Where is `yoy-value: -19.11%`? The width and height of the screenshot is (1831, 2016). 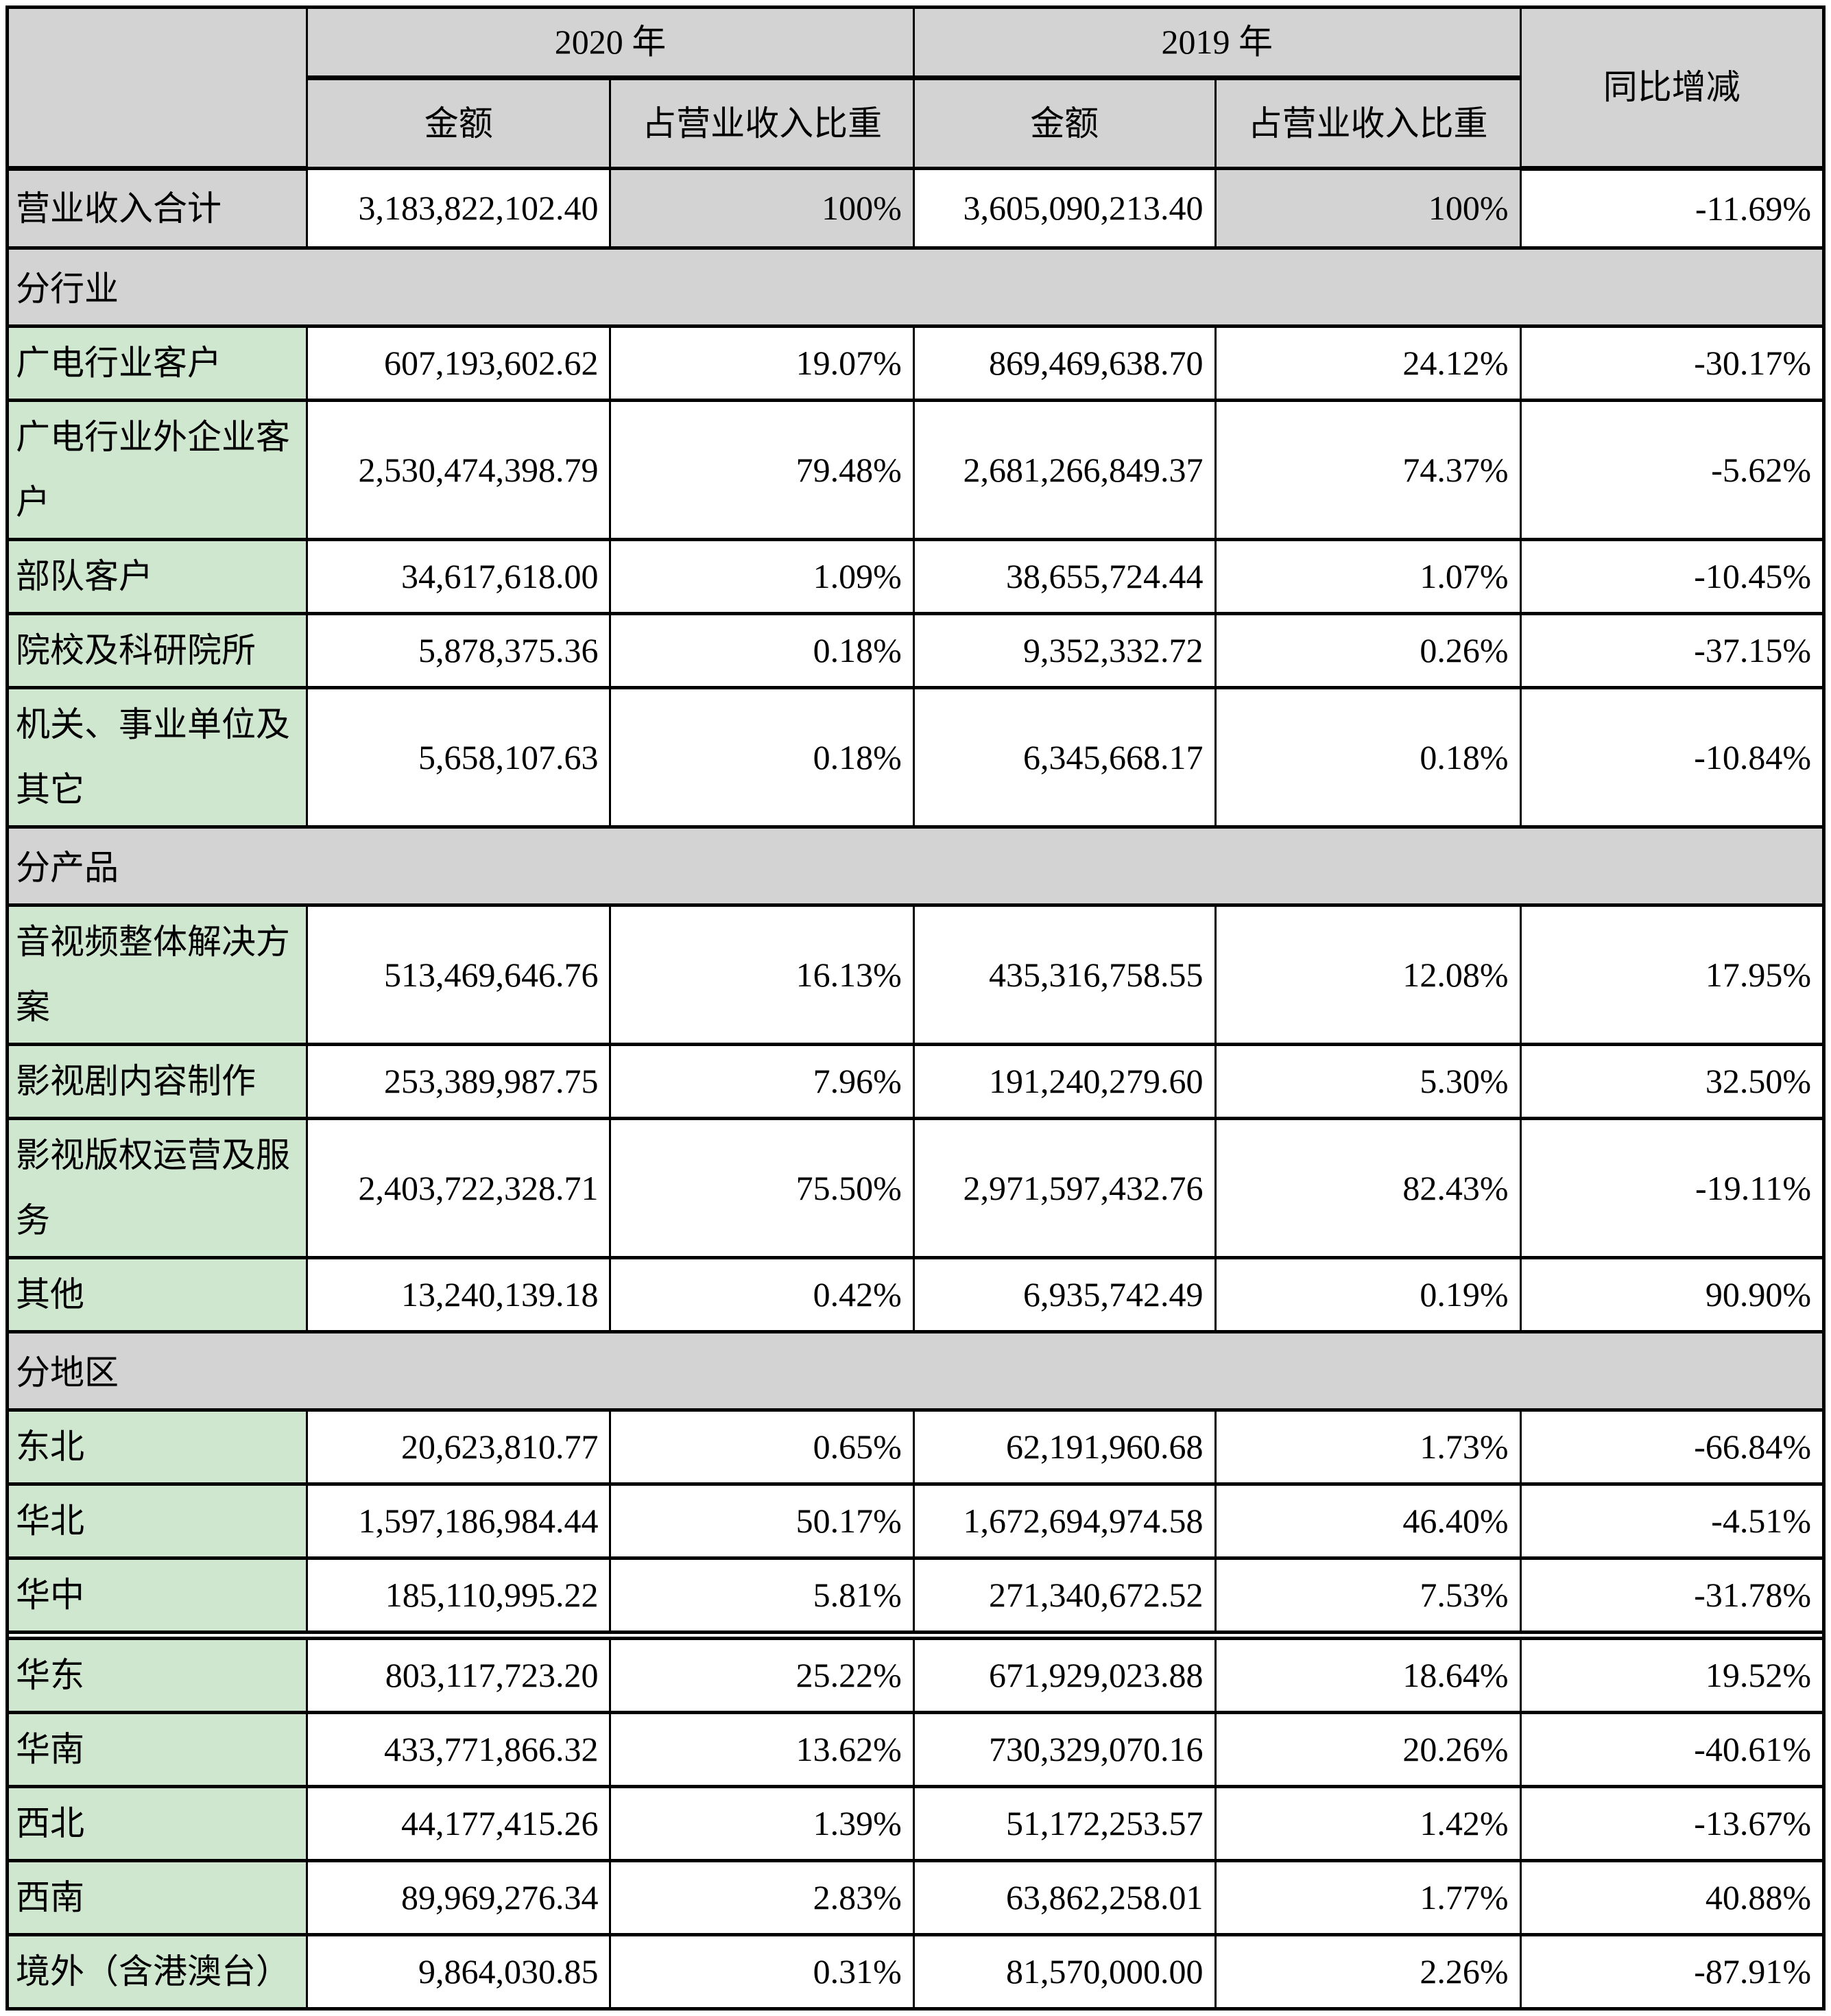
yoy-value: -19.11% is located at coordinates (1672, 1188).